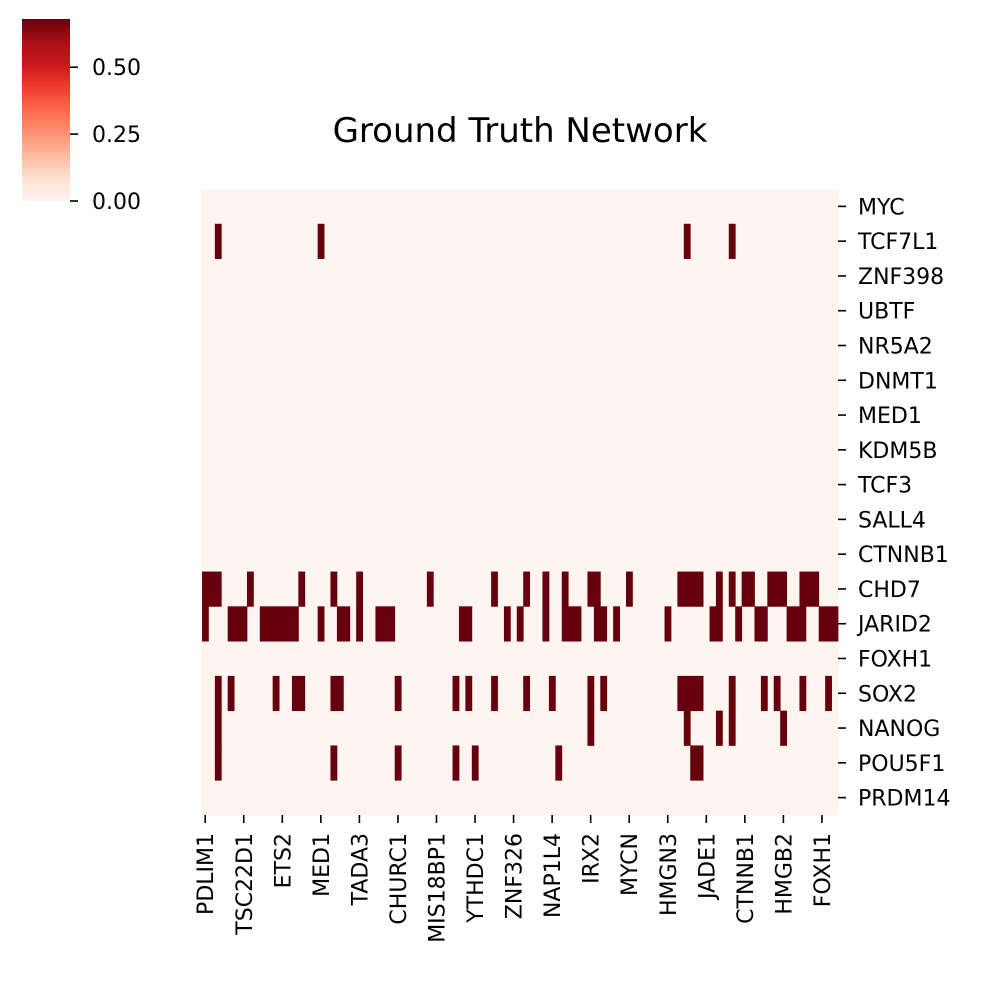 The height and width of the screenshot is (997, 998). What do you see at coordinates (46, 110) in the screenshot?
I see `colorbar-gradient` at bounding box center [46, 110].